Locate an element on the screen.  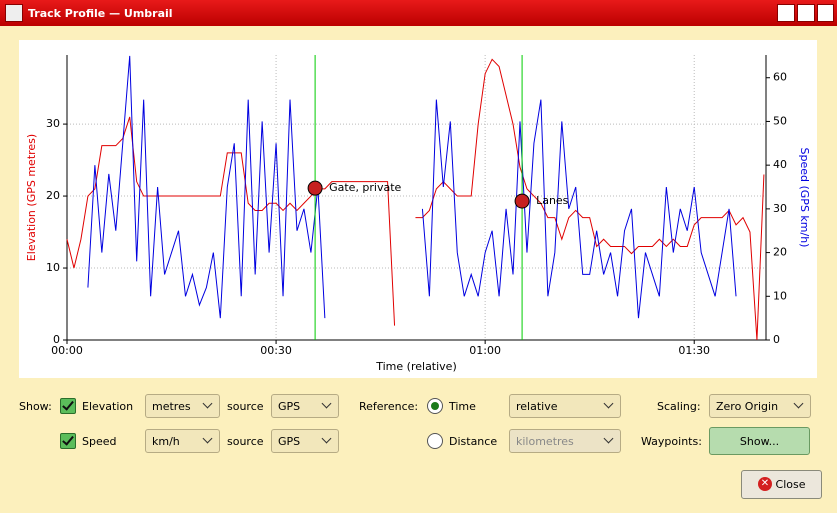
time-mode-combo: relative is located at coordinates (565, 406).